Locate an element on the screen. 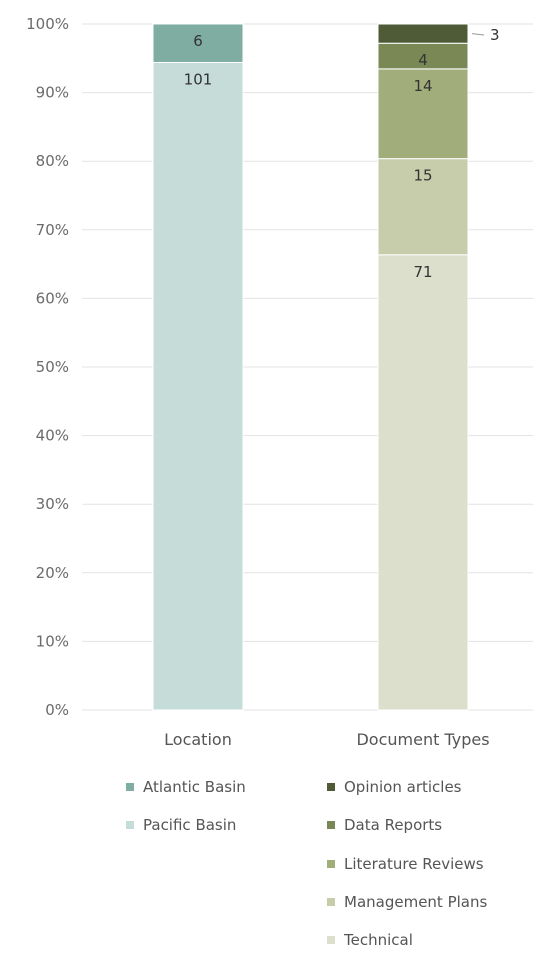  bar-segment-atlantic-basin is located at coordinates (198, 43).